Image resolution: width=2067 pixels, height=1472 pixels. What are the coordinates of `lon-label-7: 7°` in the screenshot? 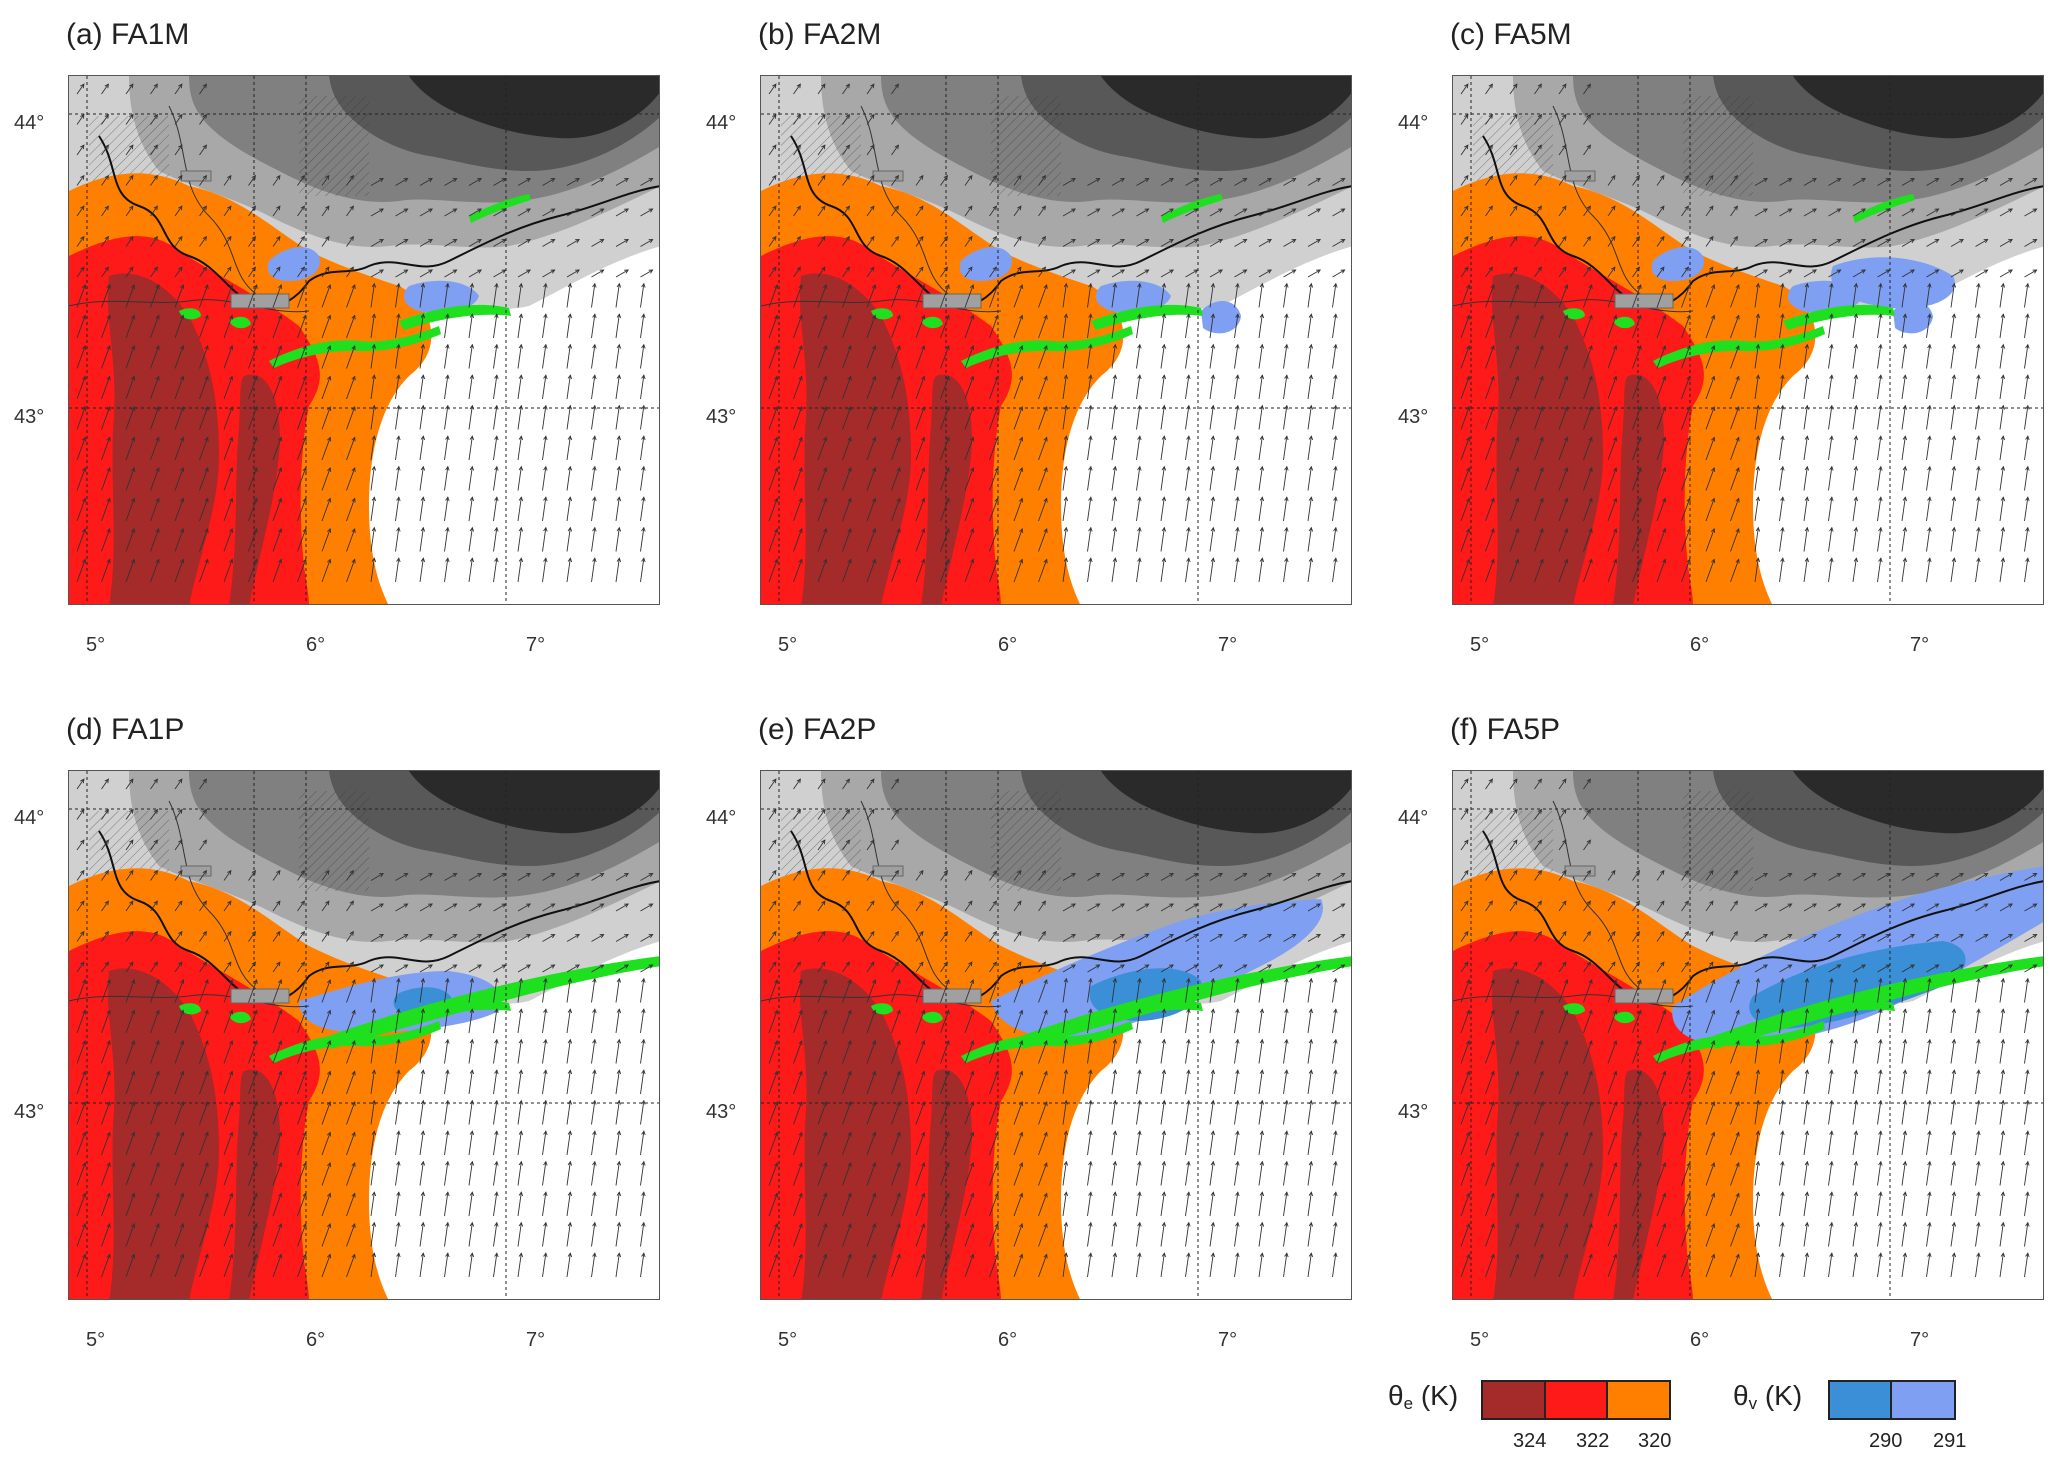 It's located at (1920, 645).